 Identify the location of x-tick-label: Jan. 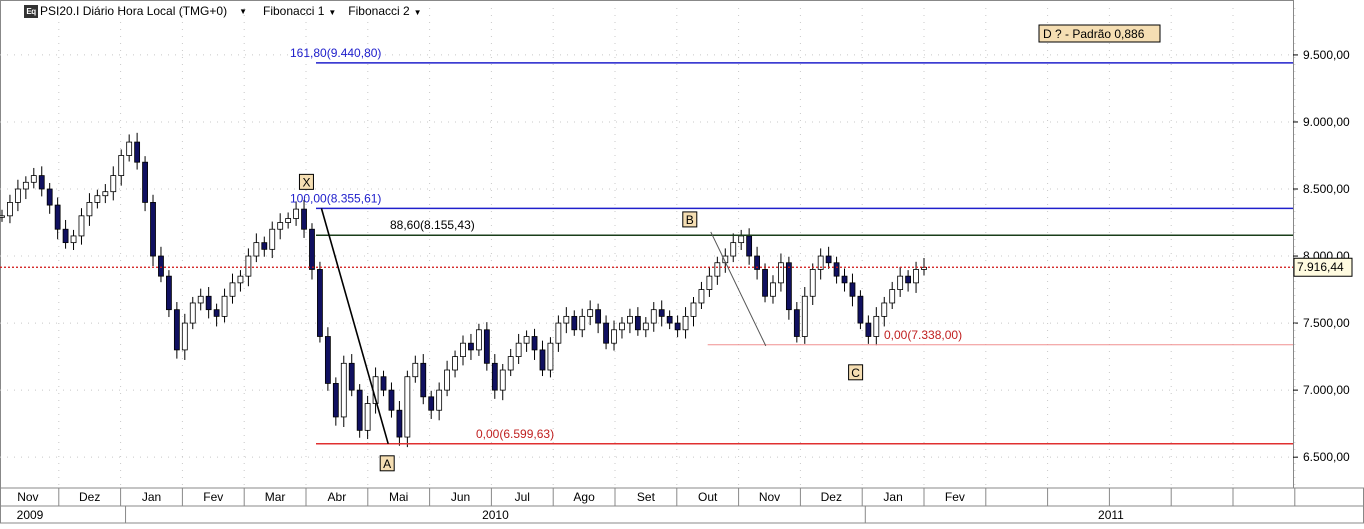
(151, 497).